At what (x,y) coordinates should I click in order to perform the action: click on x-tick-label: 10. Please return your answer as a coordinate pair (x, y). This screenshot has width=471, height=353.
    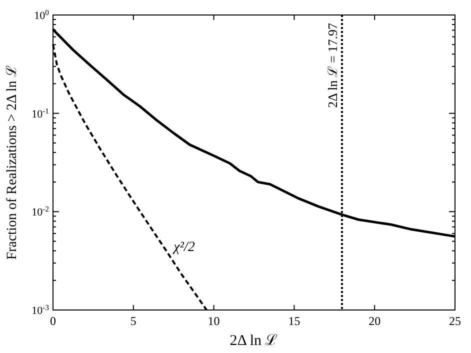
    Looking at the image, I should click on (214, 321).